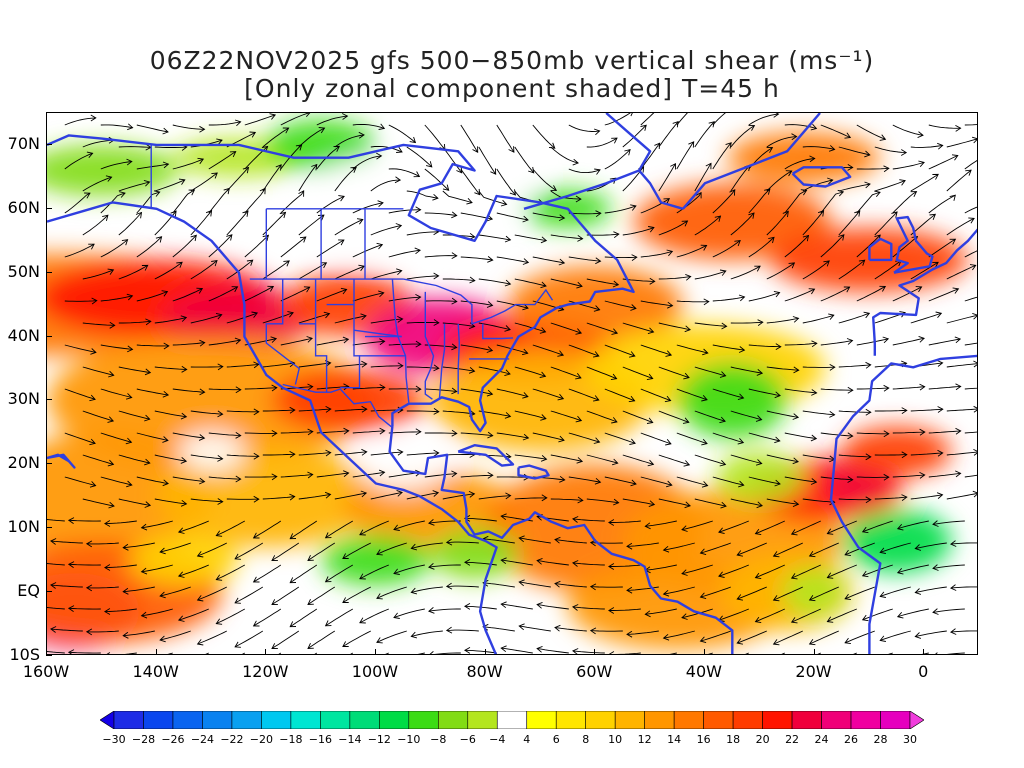  Describe the element at coordinates (453, 720) in the screenshot. I see `colorbar-swatch` at that location.